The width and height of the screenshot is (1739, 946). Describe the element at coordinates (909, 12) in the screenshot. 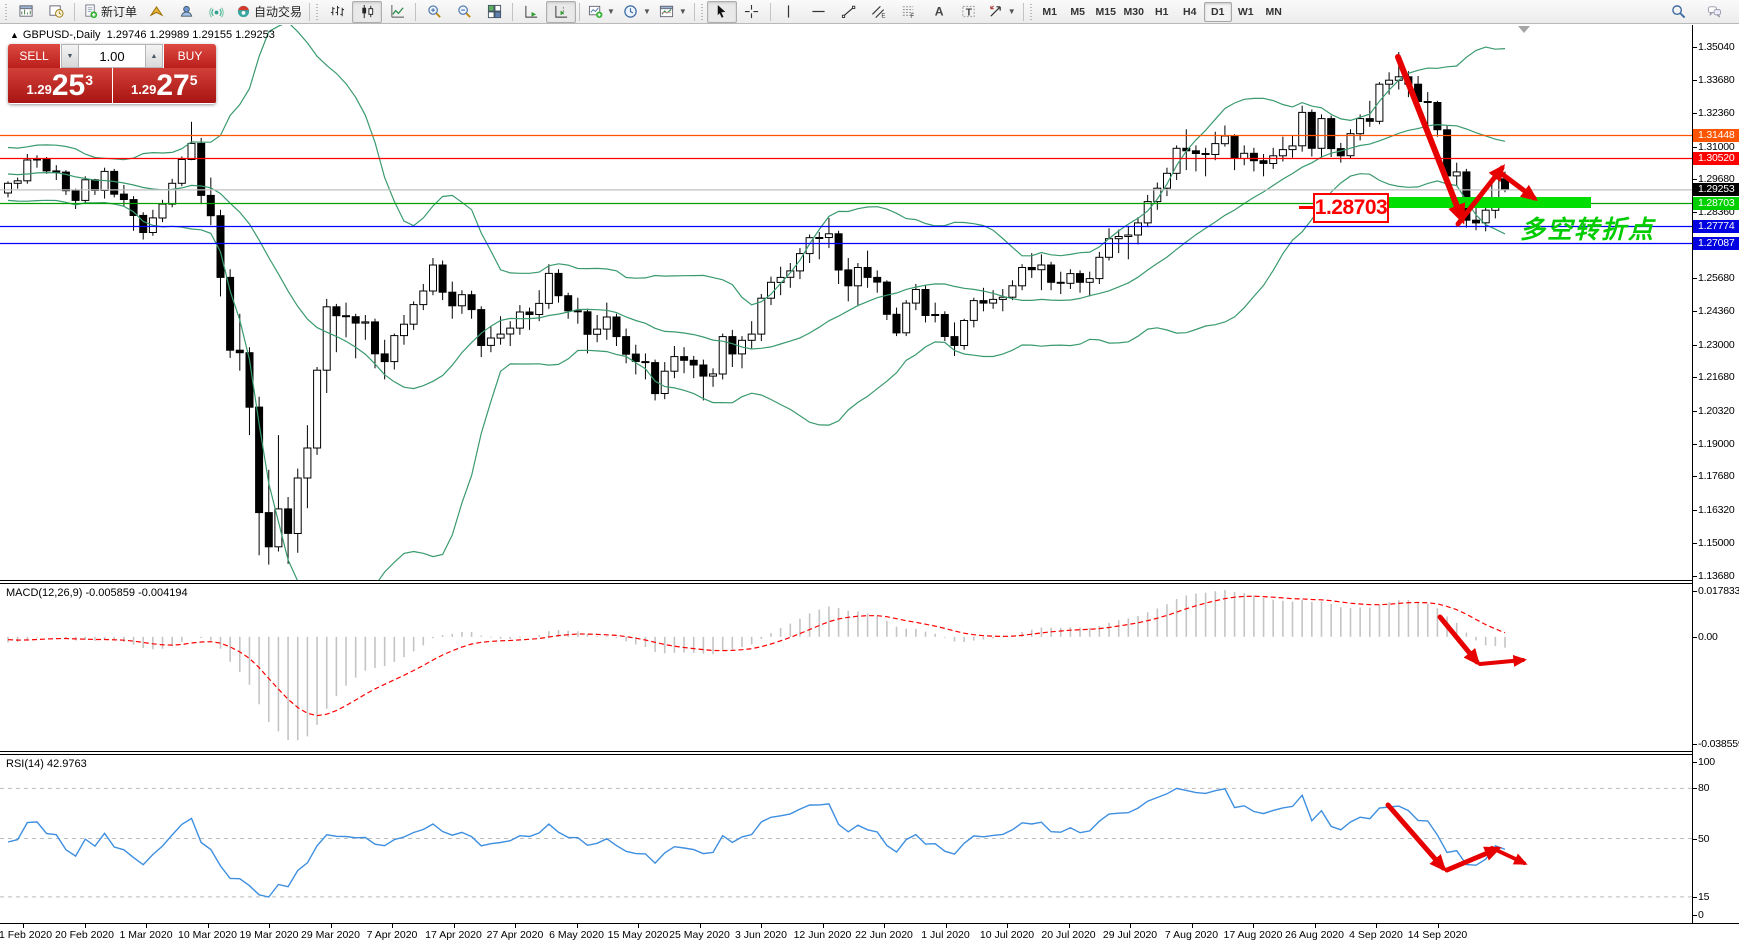

I see `fibonacci-button: F` at that location.